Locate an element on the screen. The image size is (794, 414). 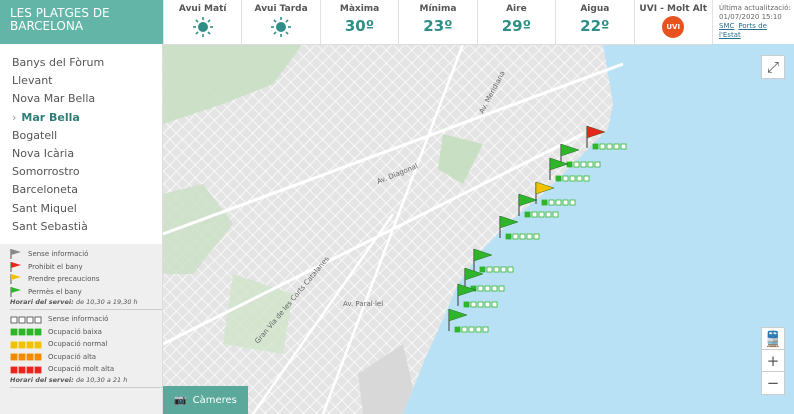
fullscreen-button: ⤢ is located at coordinates (773, 67).